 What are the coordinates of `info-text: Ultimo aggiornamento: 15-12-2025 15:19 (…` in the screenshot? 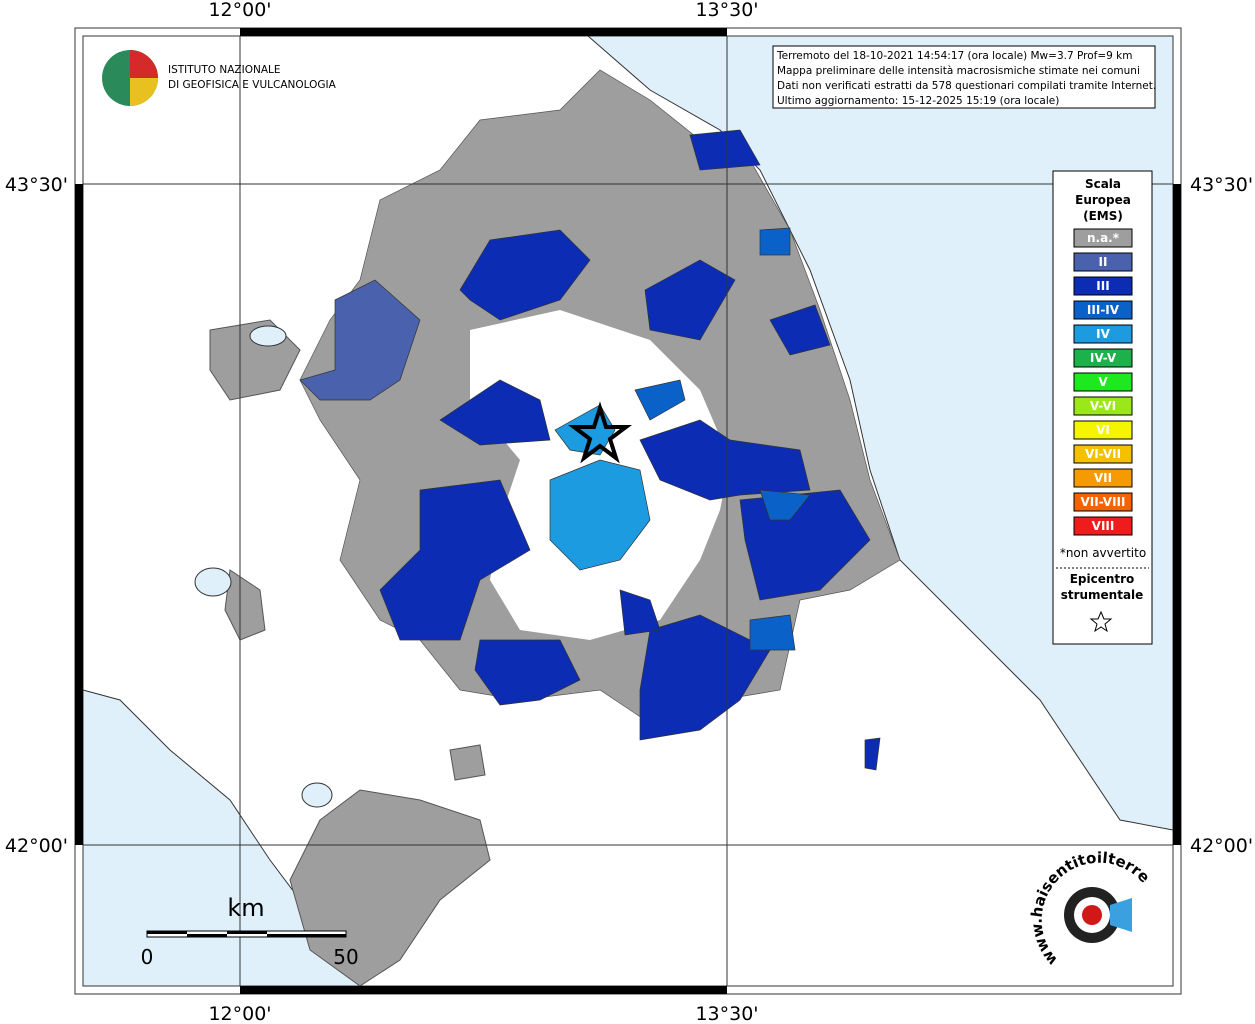 It's located at (918, 101).